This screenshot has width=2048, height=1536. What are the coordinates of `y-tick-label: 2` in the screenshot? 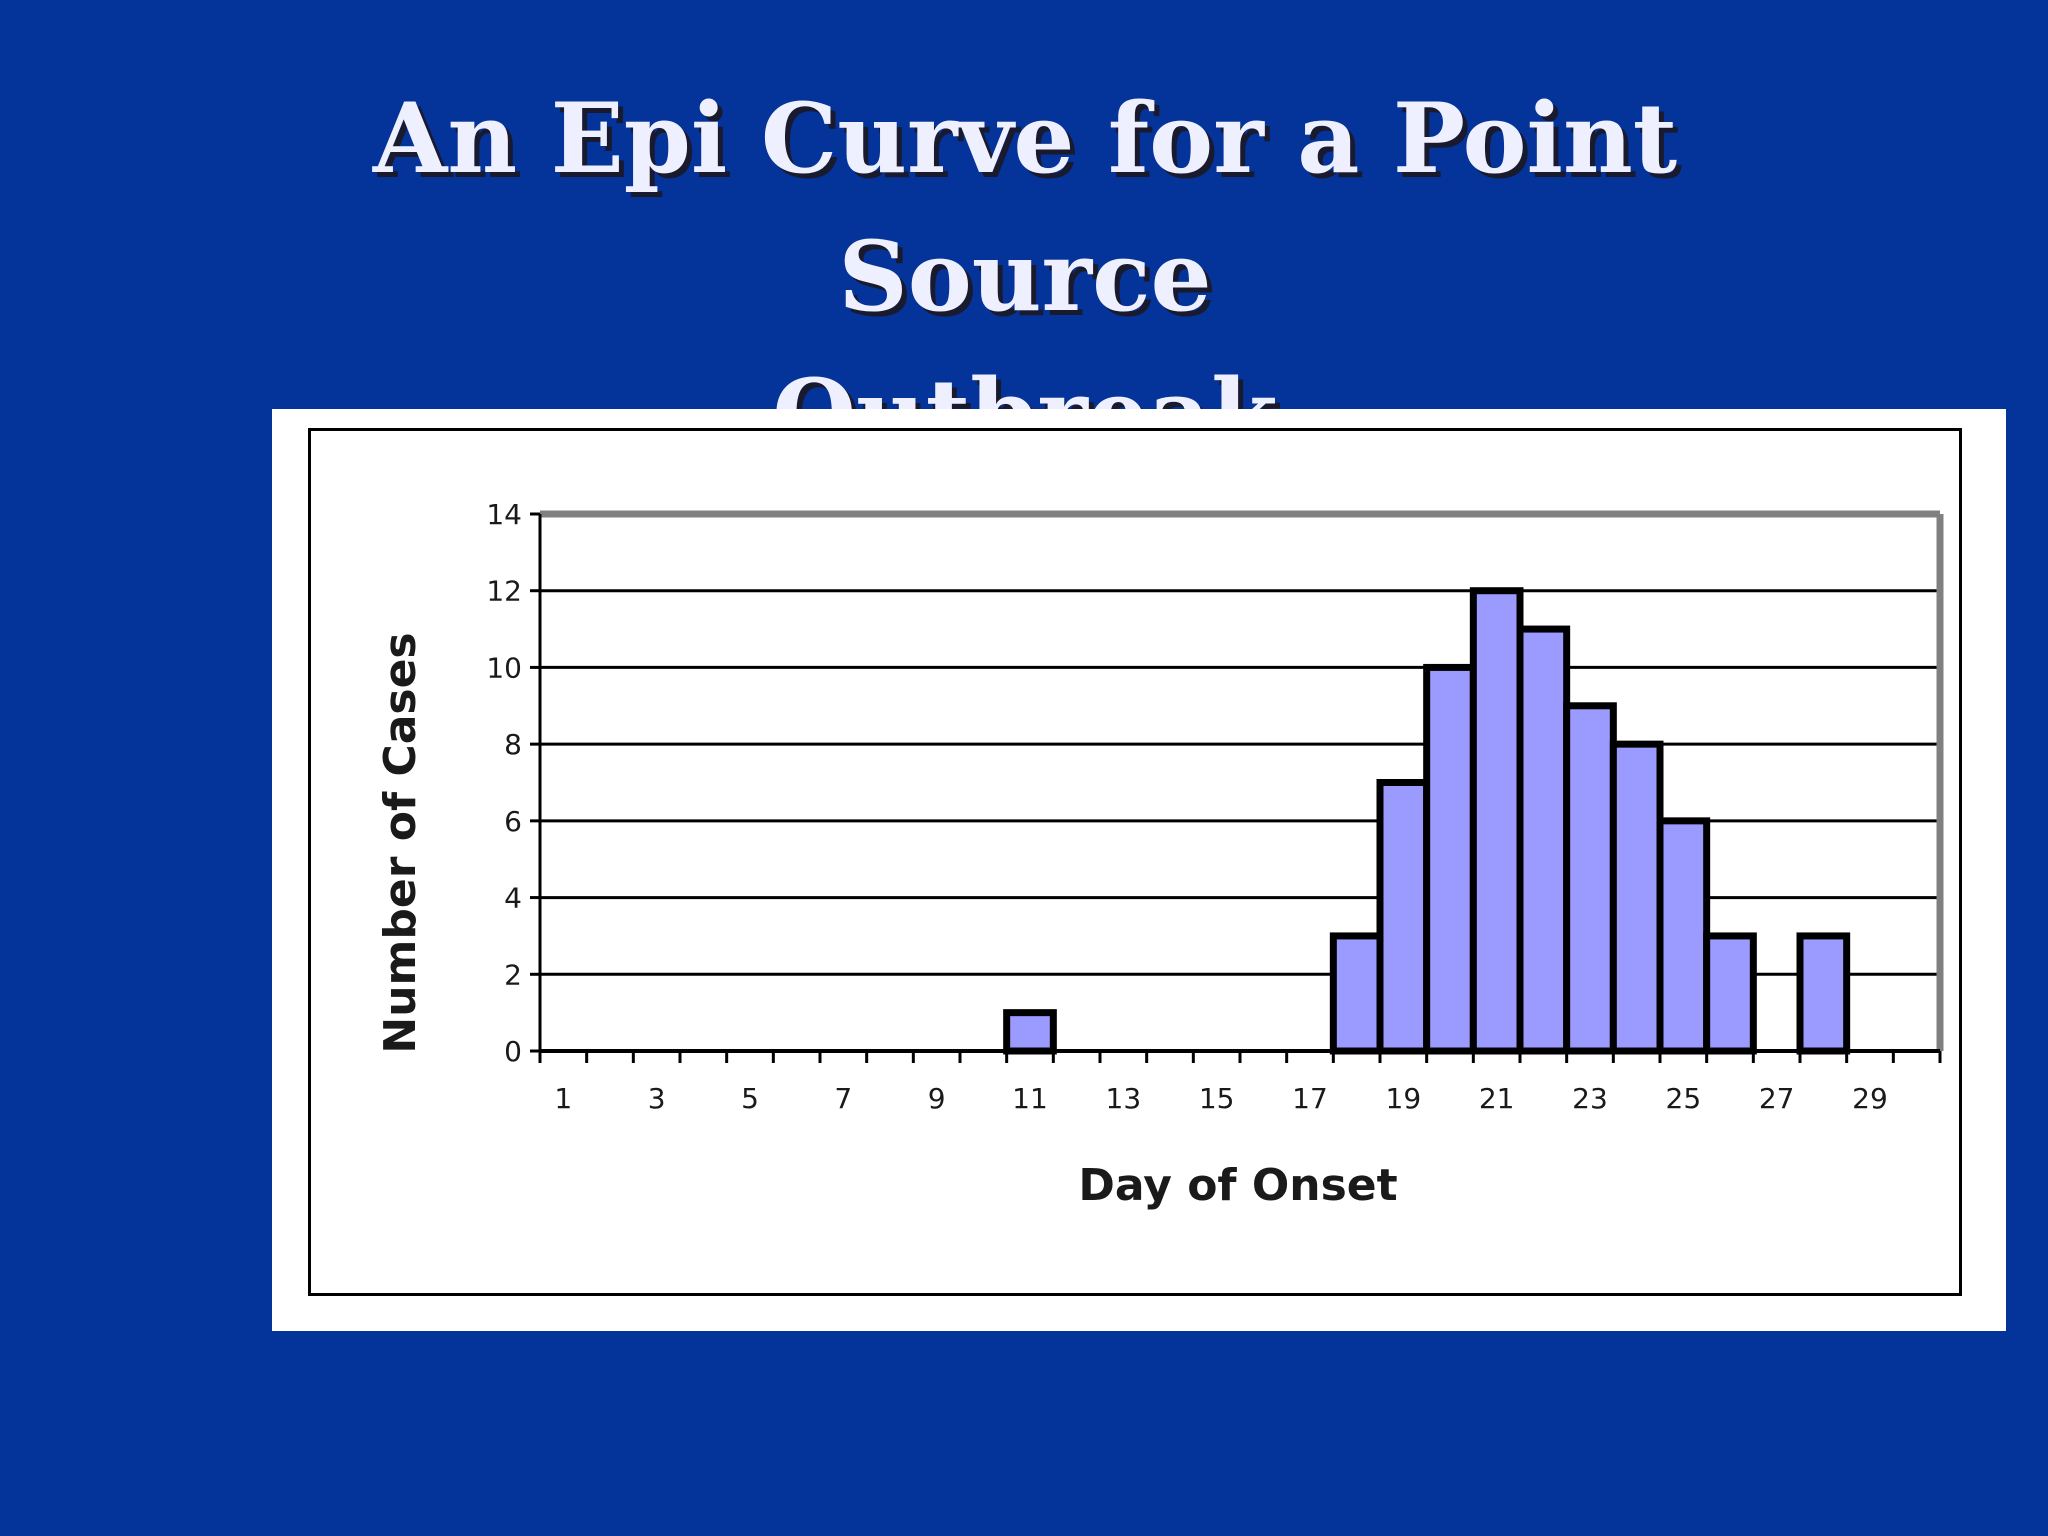 It's located at (513, 974).